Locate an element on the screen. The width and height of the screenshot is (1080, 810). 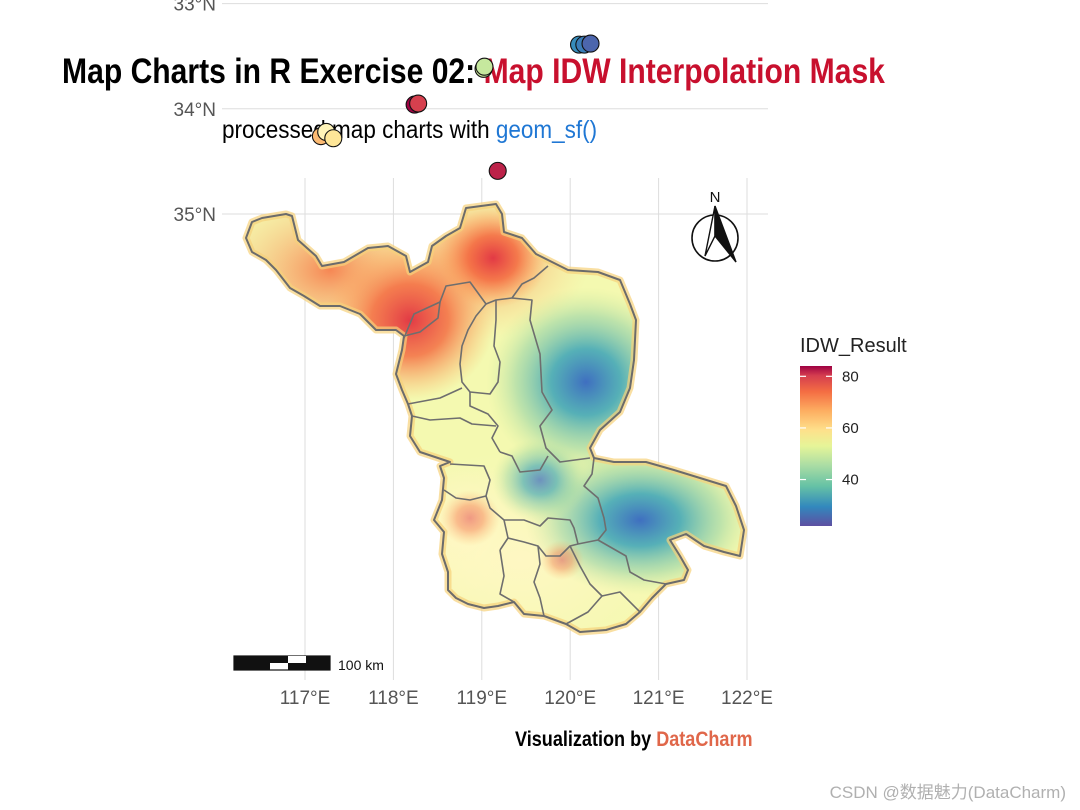
legend: IDW_Result 80 60 40 is located at coordinates (853, 430).